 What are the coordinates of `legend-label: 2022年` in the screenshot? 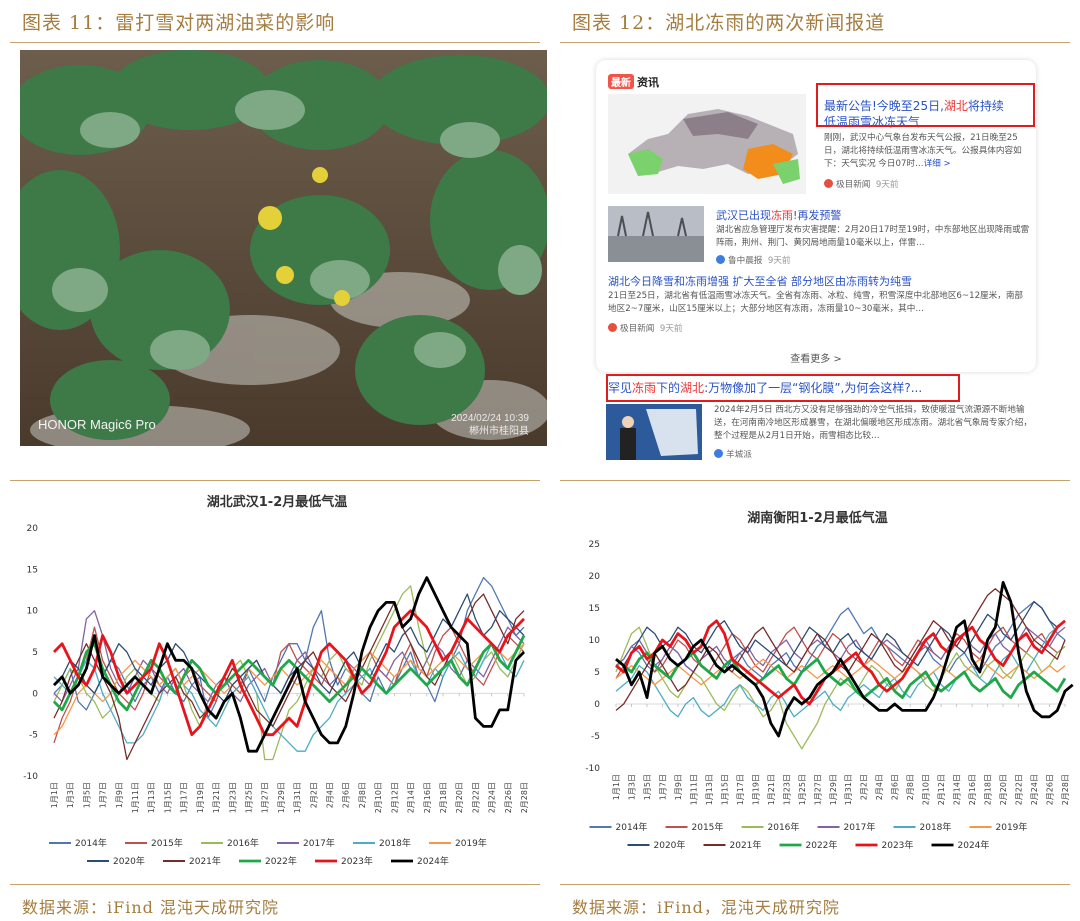 It's located at (281, 861).